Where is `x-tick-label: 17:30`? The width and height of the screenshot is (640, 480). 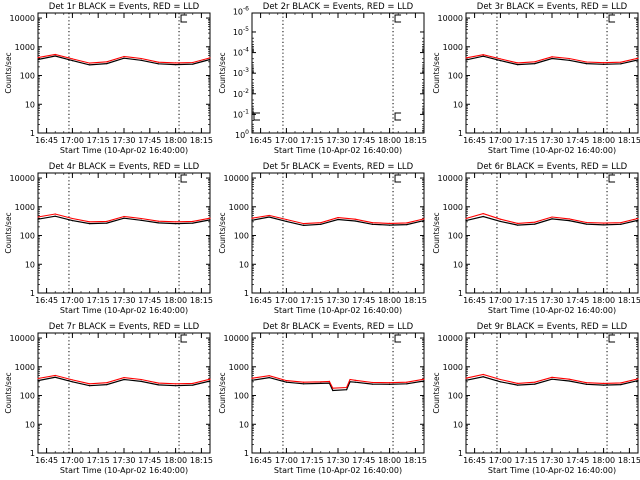 x-tick-label: 17:30 is located at coordinates (123, 300).